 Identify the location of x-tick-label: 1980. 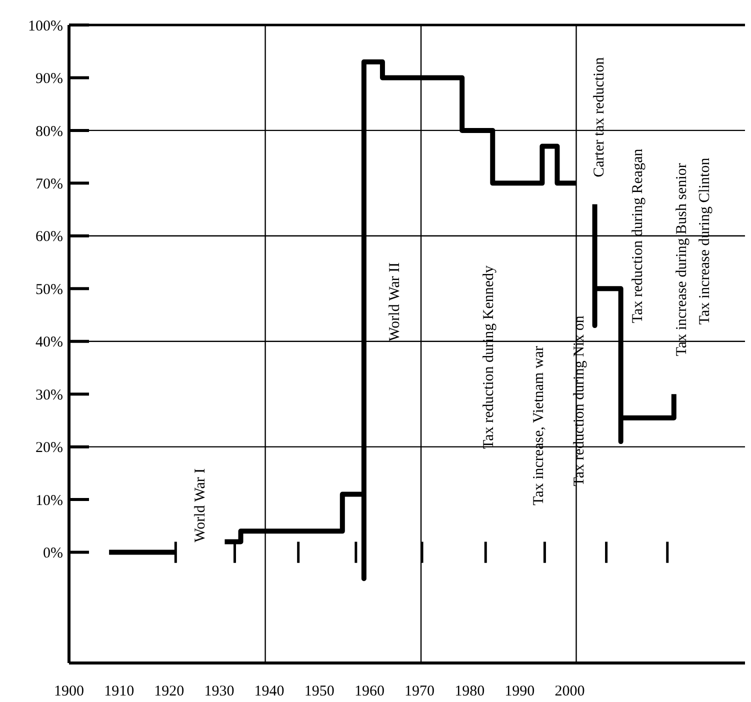
(469, 692).